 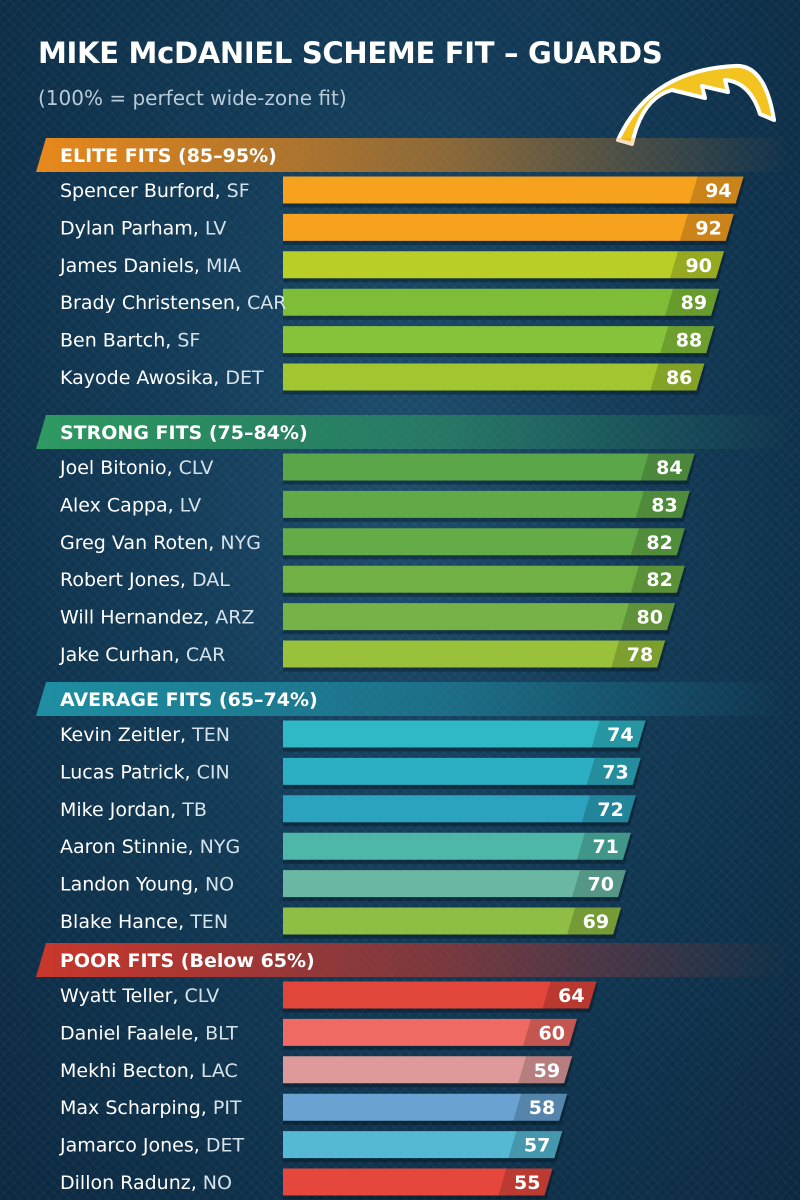 I want to click on player-label-jamarco-jones: Jamarco Jones, DET, so click(x=151, y=1146).